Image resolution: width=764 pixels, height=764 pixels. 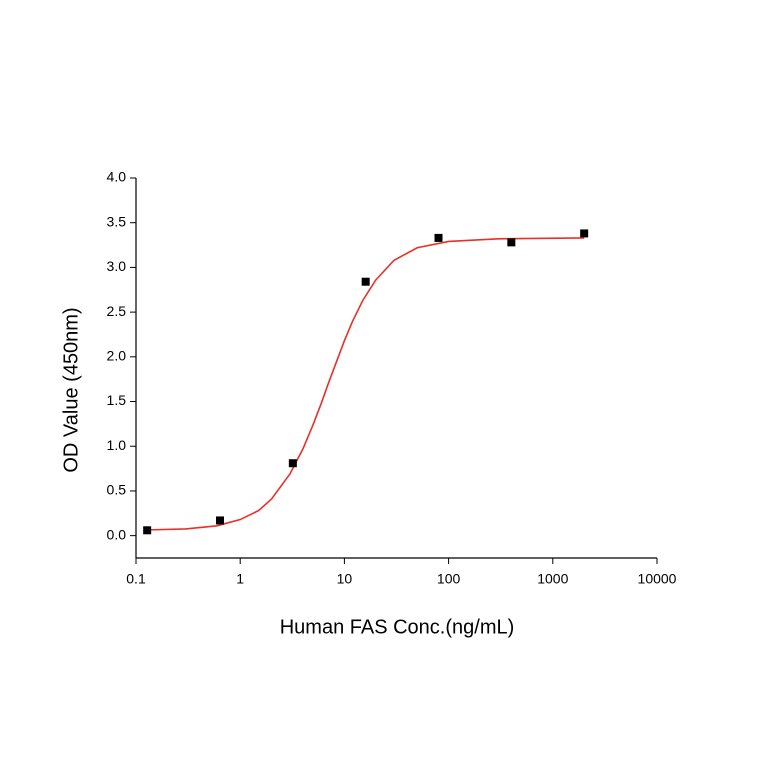 What do you see at coordinates (117, 311) in the screenshot?
I see `y-tick-label: 2.5` at bounding box center [117, 311].